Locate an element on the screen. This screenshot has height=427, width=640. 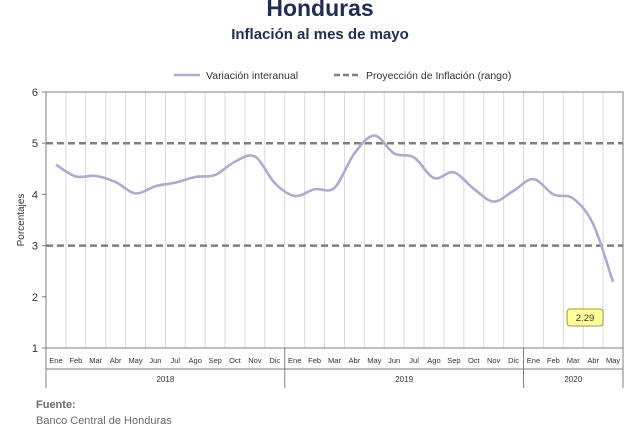
y-tick-label: 3 is located at coordinates (35, 247).